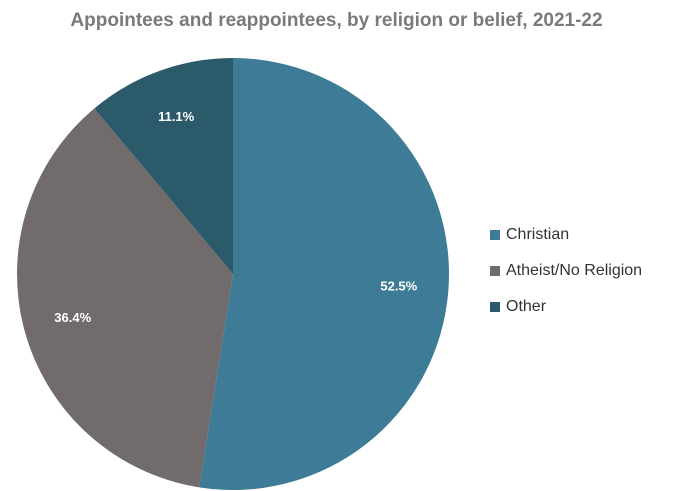 The height and width of the screenshot is (491, 673). I want to click on legend-item: Christian, so click(580, 235).